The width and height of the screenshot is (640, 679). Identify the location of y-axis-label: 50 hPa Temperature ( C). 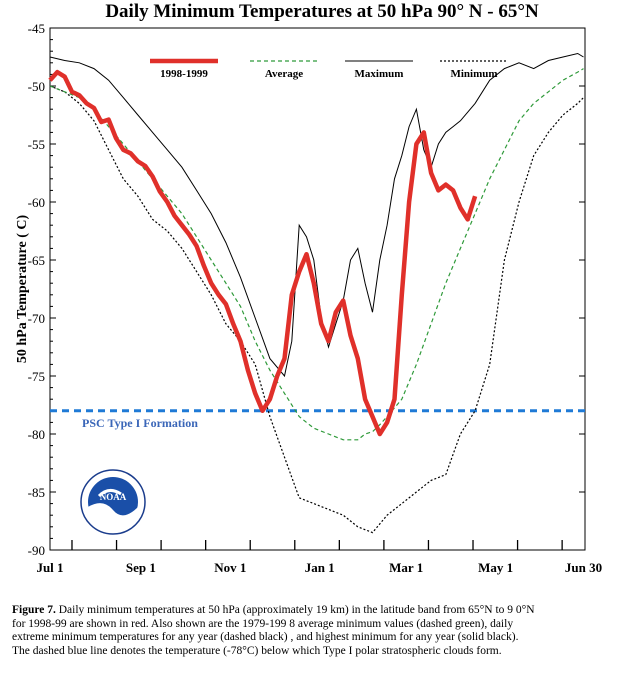
(22, 289).